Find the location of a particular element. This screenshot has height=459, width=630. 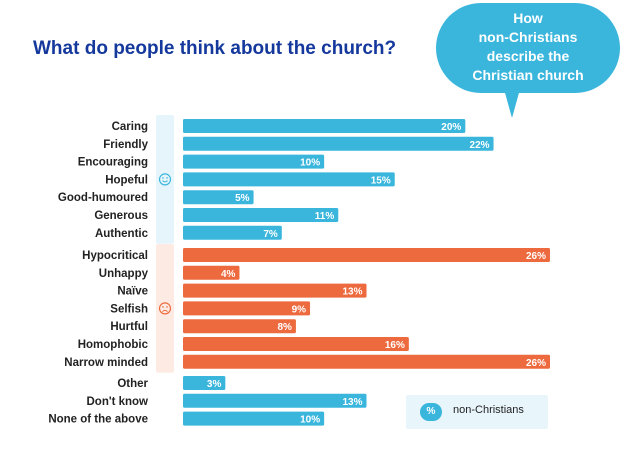

category-label: None of the above is located at coordinates (98, 420).